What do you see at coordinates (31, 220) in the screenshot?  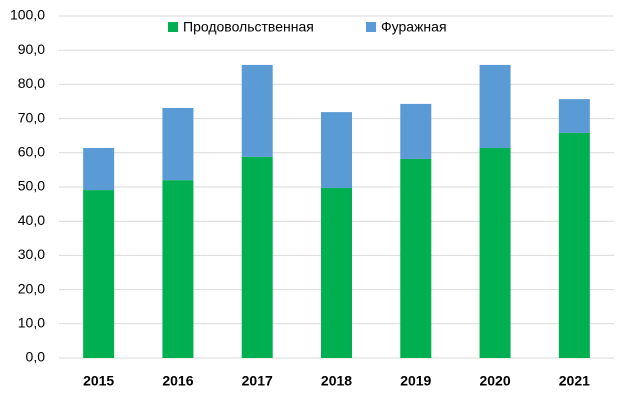 I see `y-tick-label: 40,0` at bounding box center [31, 220].